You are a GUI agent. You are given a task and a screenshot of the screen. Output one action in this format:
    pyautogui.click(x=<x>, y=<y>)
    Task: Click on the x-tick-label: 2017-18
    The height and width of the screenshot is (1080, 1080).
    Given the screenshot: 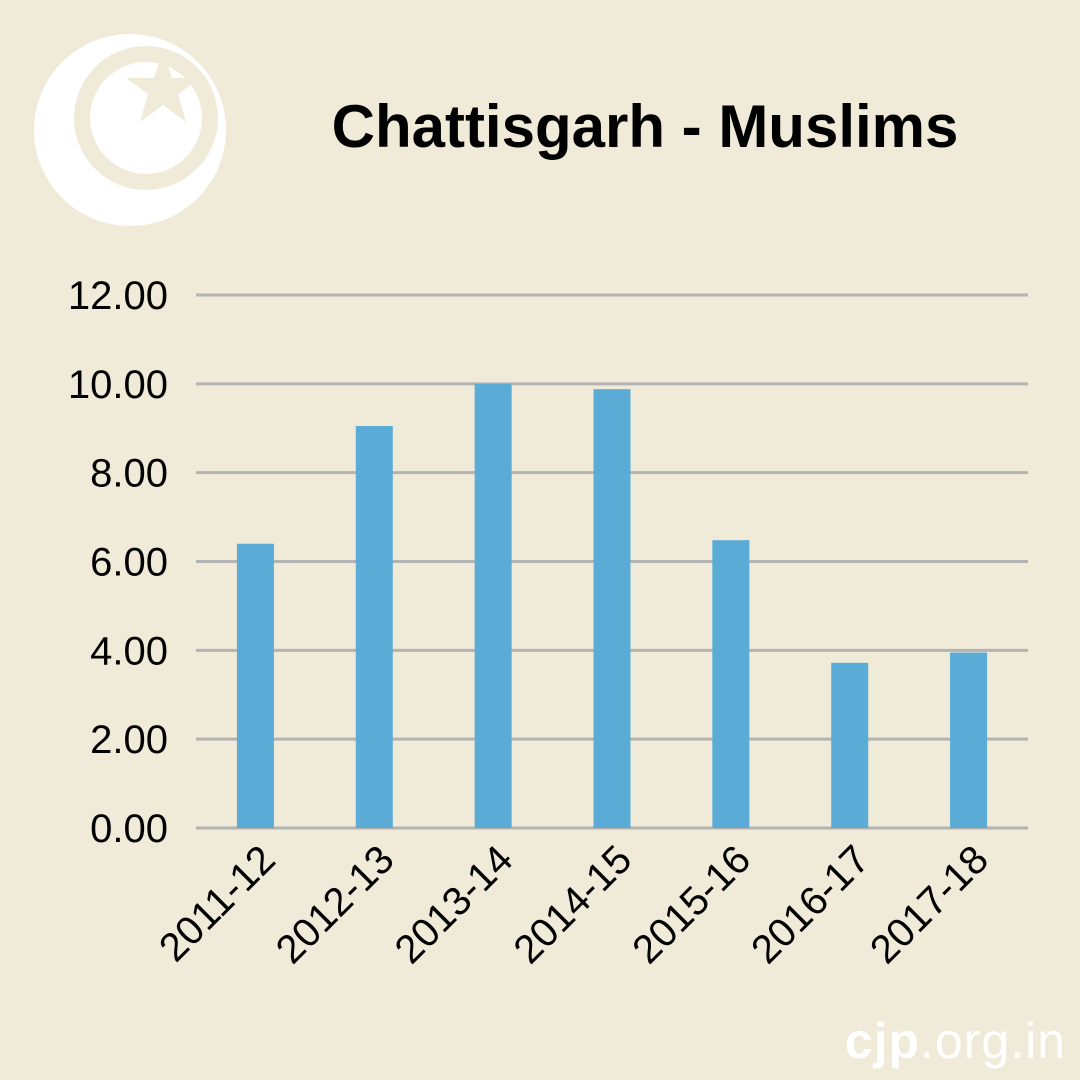 What is the action you would take?
    pyautogui.click(x=929, y=904)
    